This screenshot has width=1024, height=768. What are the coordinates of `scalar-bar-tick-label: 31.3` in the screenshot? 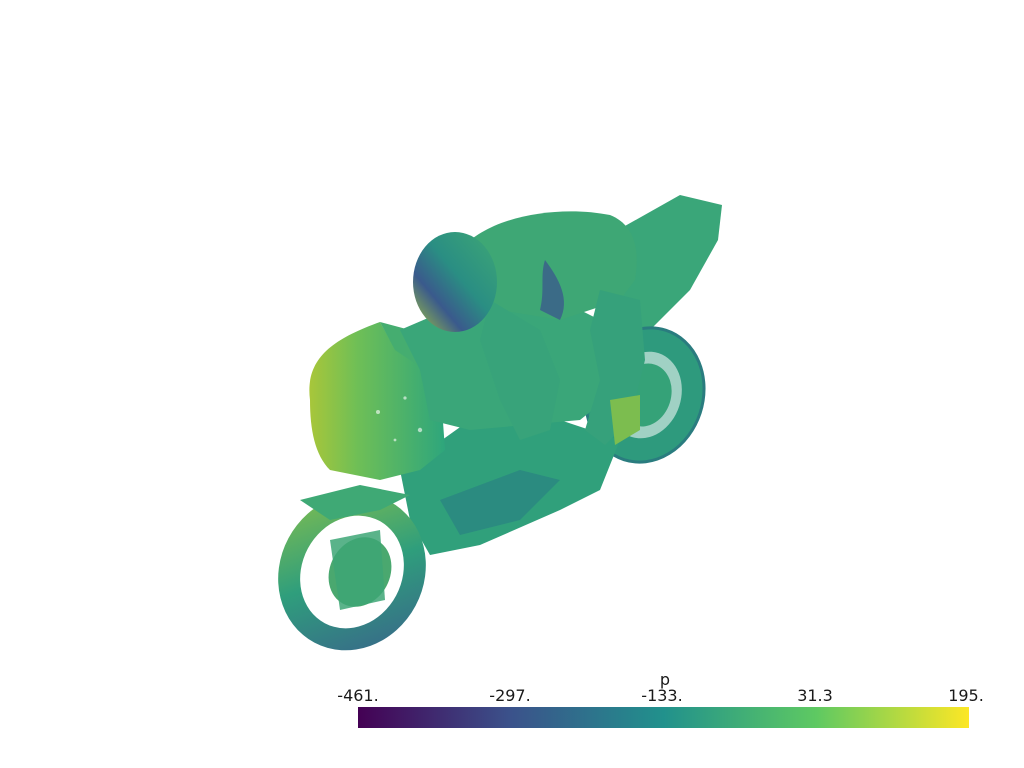 It's located at (815, 695).